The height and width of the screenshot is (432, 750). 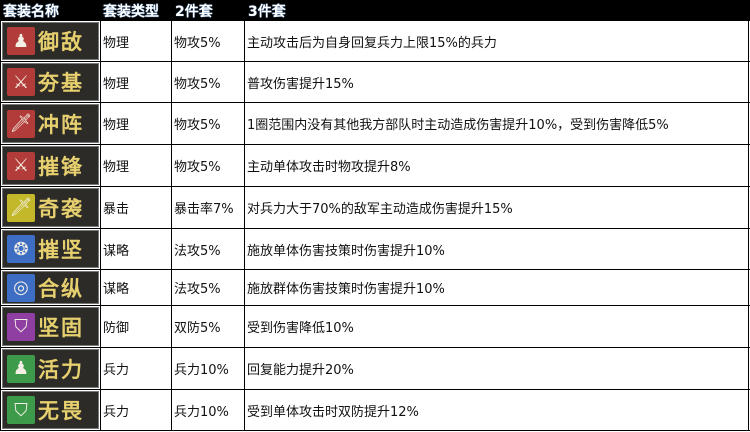 What do you see at coordinates (194, 12) in the screenshot?
I see `header-two-piece: 2件套` at bounding box center [194, 12].